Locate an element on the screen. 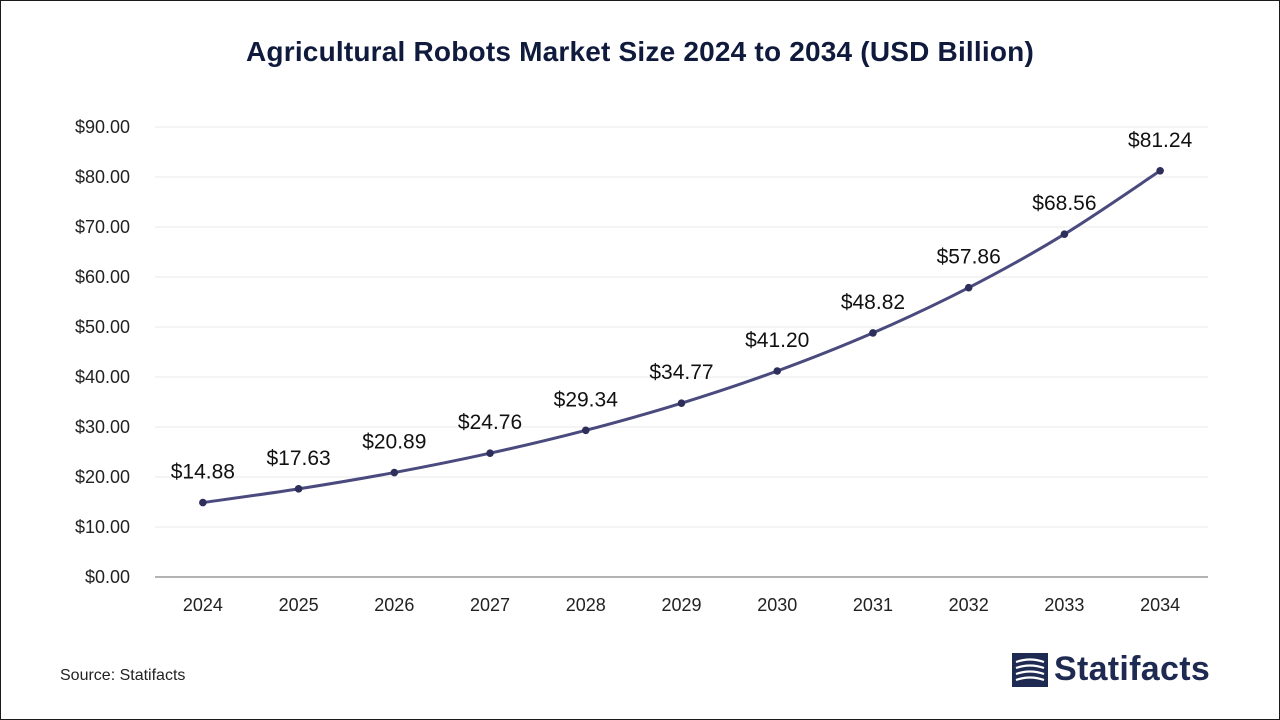 The height and width of the screenshot is (720, 1280). x-tick-label: 2024 is located at coordinates (203, 605).